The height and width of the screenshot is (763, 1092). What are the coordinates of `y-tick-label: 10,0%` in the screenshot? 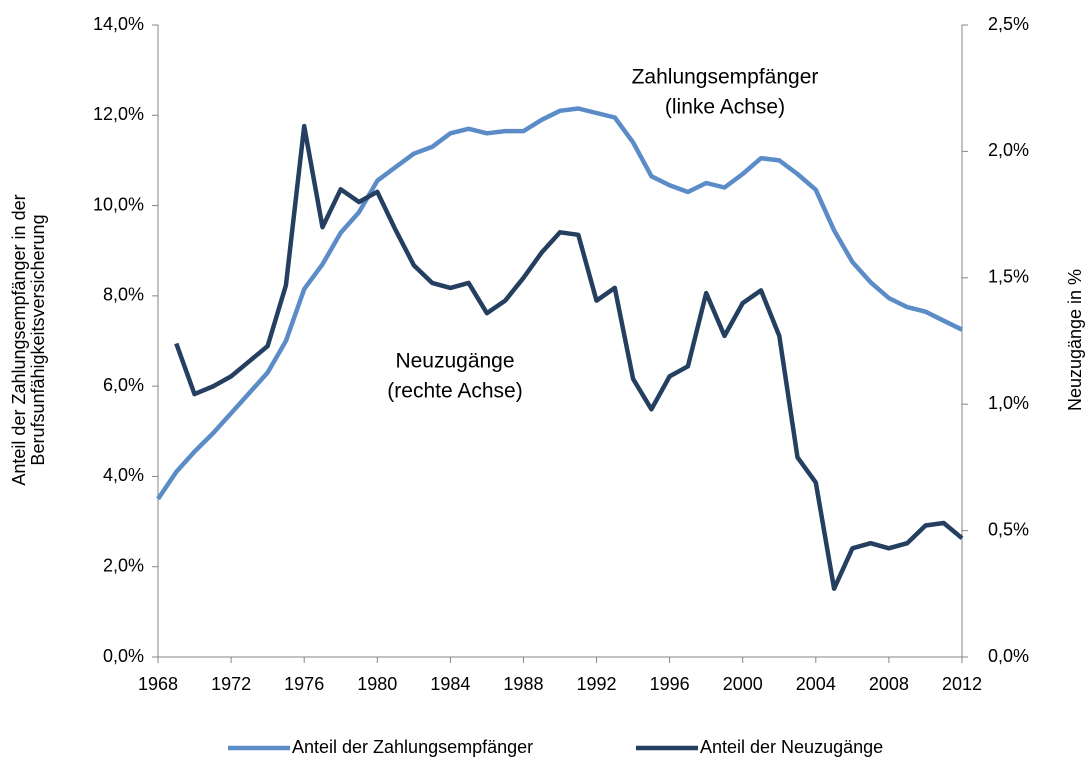 It's located at (118, 204).